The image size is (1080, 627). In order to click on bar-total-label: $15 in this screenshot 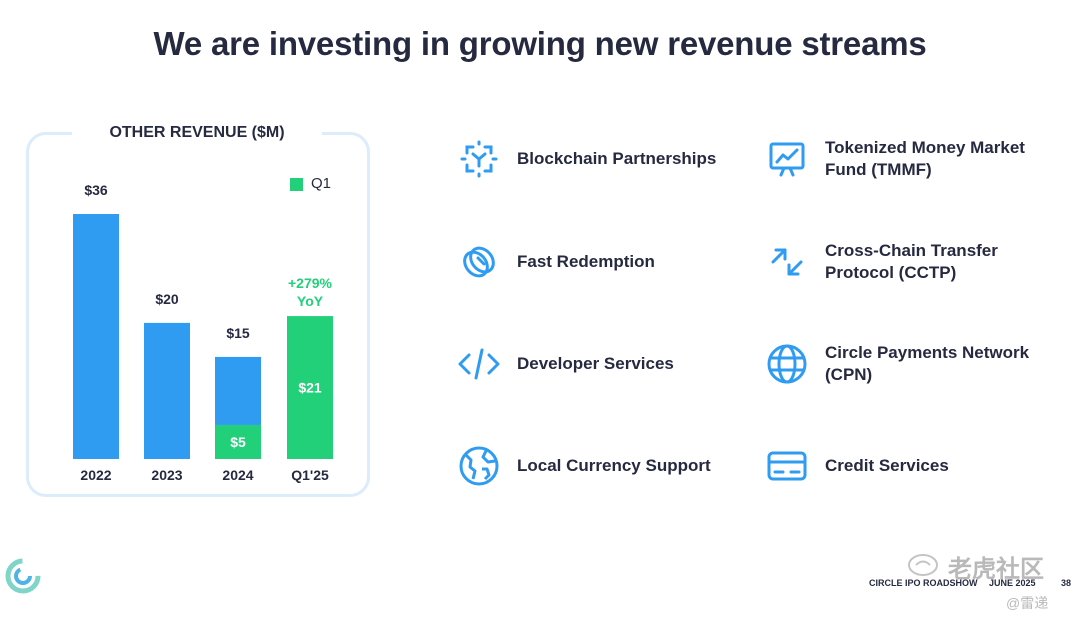, I will do `click(238, 333)`.